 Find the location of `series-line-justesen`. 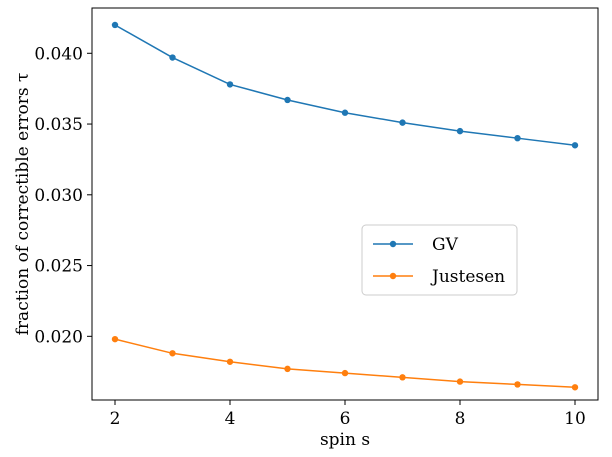

series-line-justesen is located at coordinates (345, 363).